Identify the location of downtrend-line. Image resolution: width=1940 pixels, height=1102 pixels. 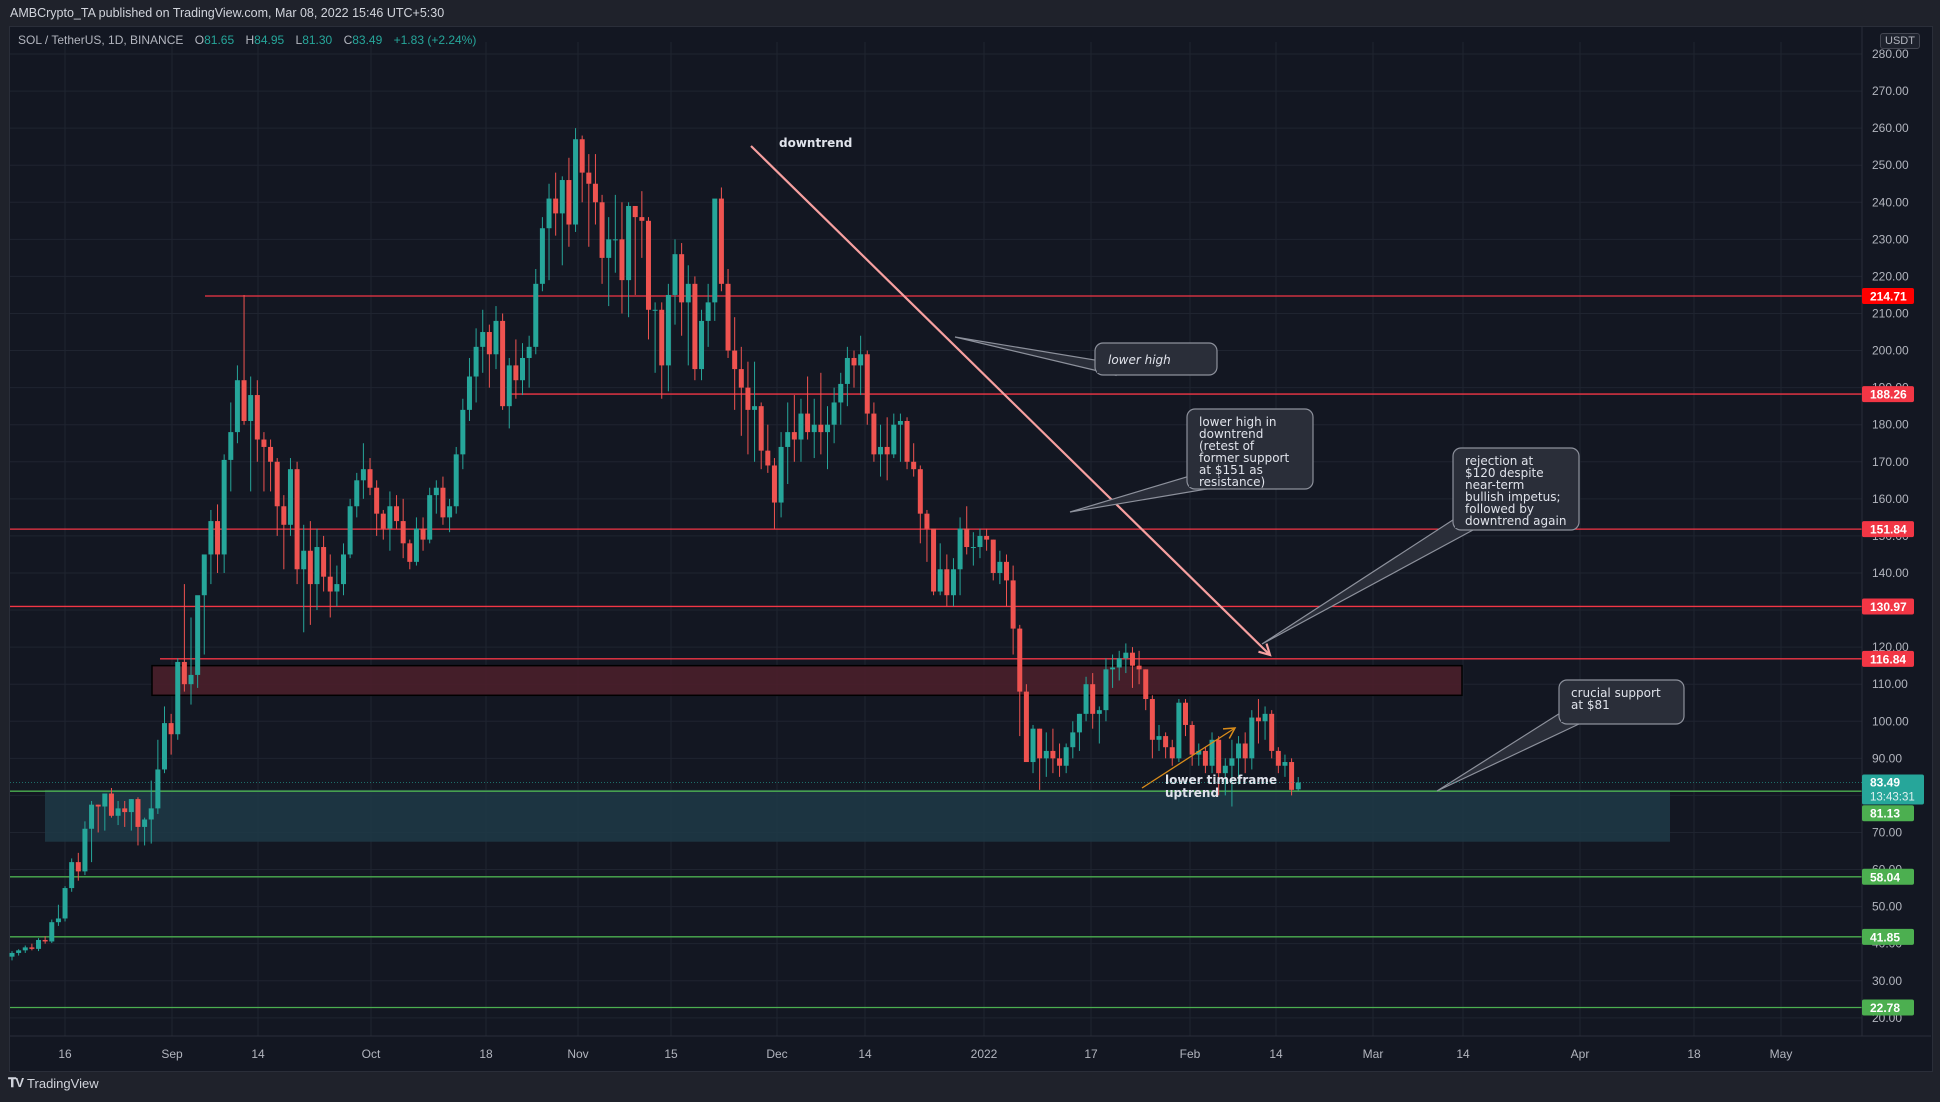
(1010, 400).